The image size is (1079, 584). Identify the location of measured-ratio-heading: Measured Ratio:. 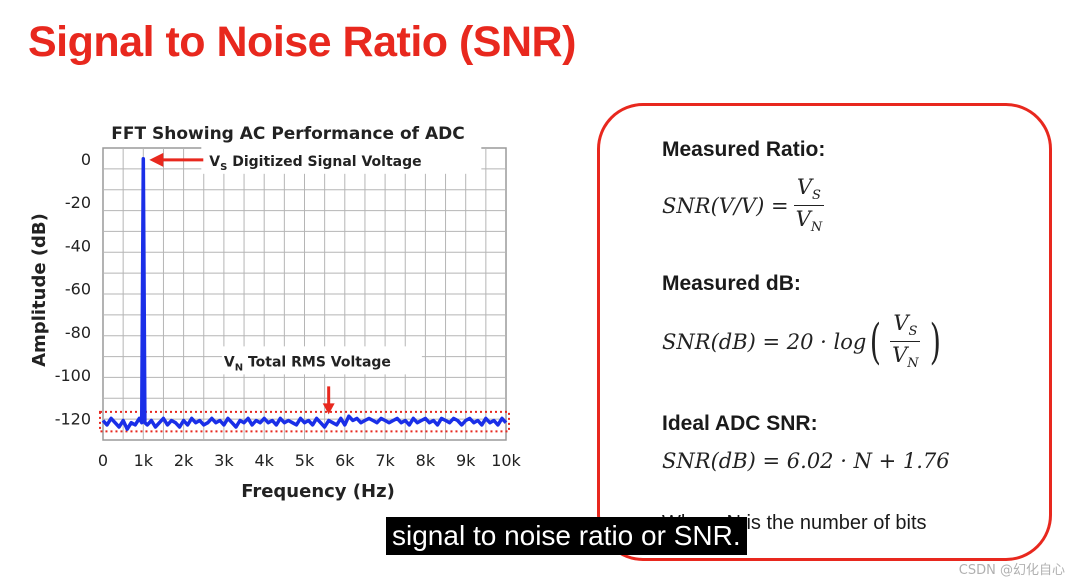
(744, 149).